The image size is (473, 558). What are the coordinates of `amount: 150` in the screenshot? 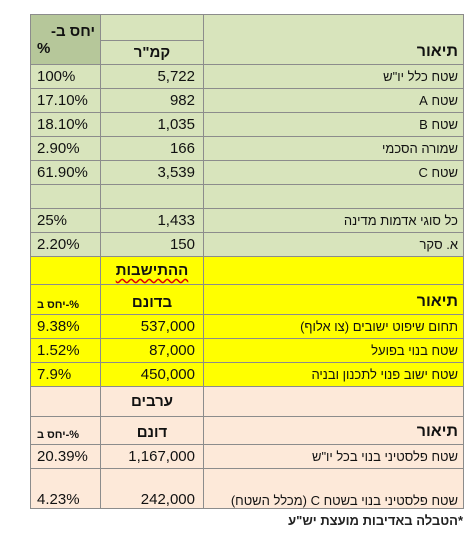 It's located at (152, 244).